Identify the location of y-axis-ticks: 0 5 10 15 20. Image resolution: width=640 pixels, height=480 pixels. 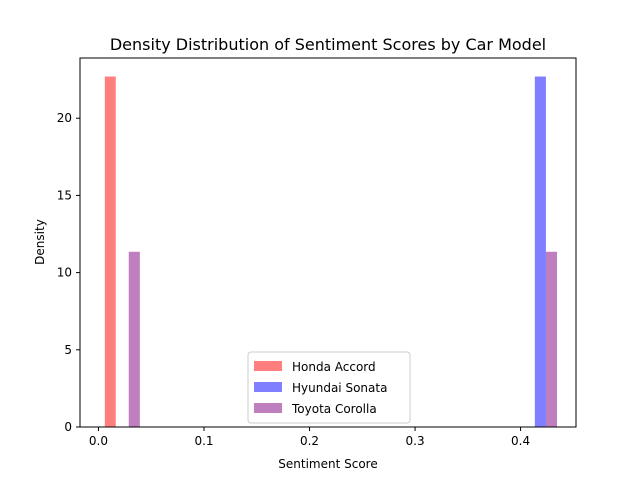
(68, 272).